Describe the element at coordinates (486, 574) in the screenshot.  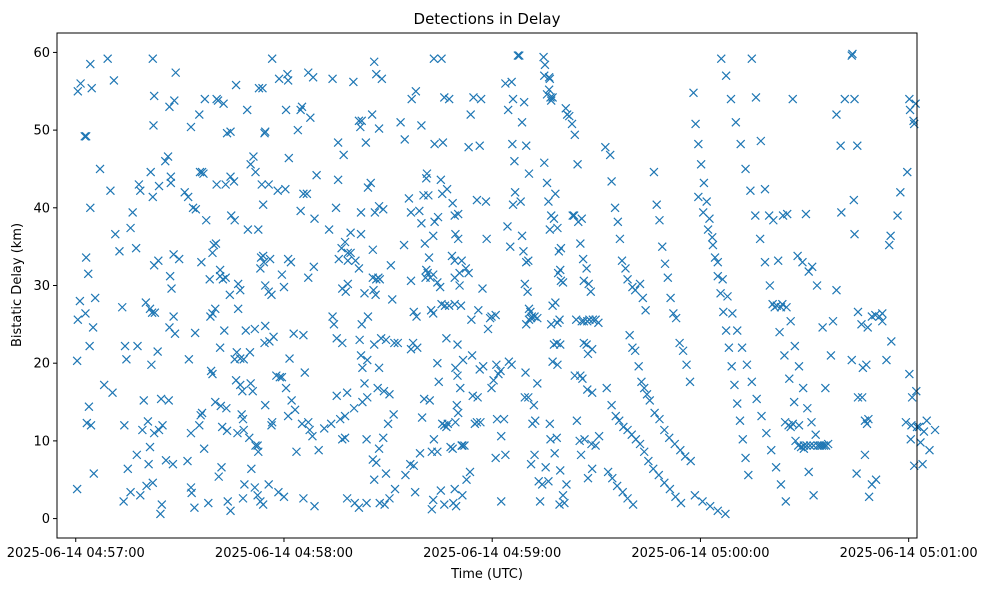
I see `x-axis-title: Time (UTC)` at that location.